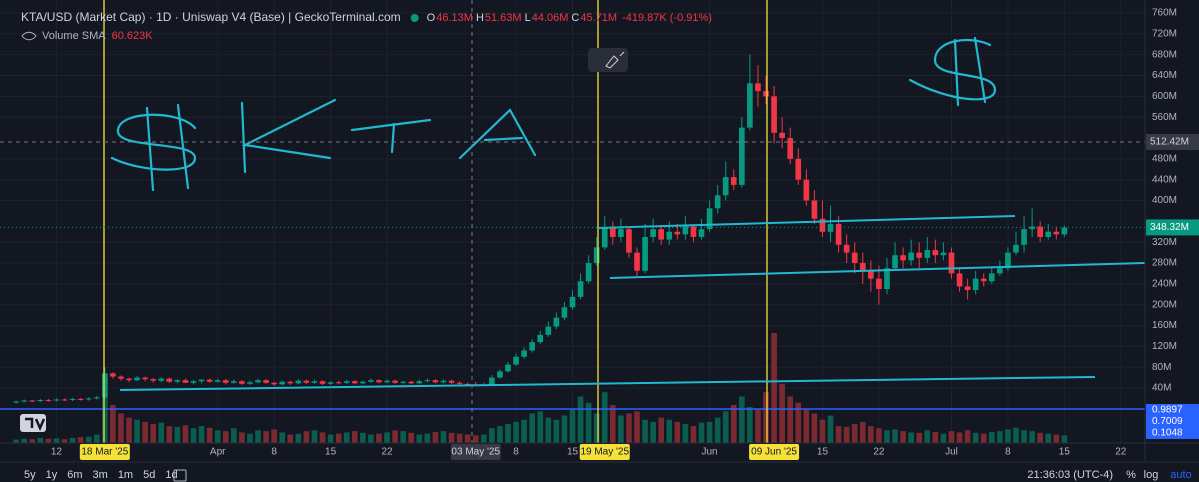  What do you see at coordinates (30, 475) in the screenshot?
I see `range-button: 5y` at bounding box center [30, 475].